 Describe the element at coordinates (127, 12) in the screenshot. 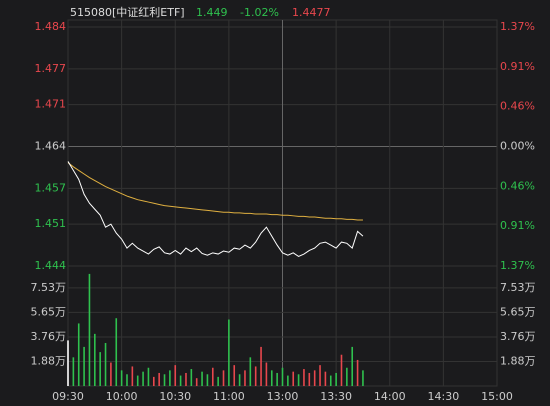

I see `title: 515080[中证红利ETF]` at that location.